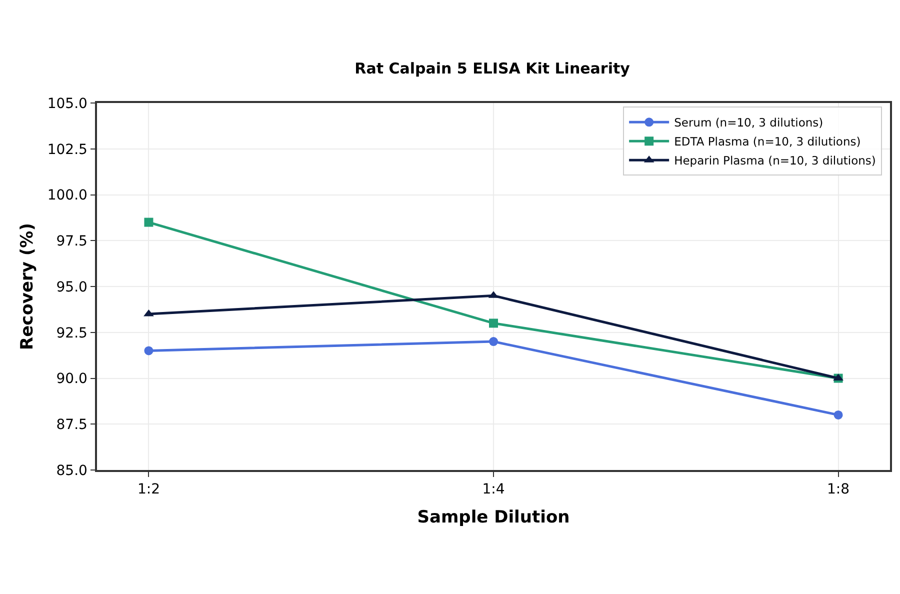 The image size is (900, 594). Describe the element at coordinates (67, 196) in the screenshot. I see `y-tick-label: 100.0` at that location.